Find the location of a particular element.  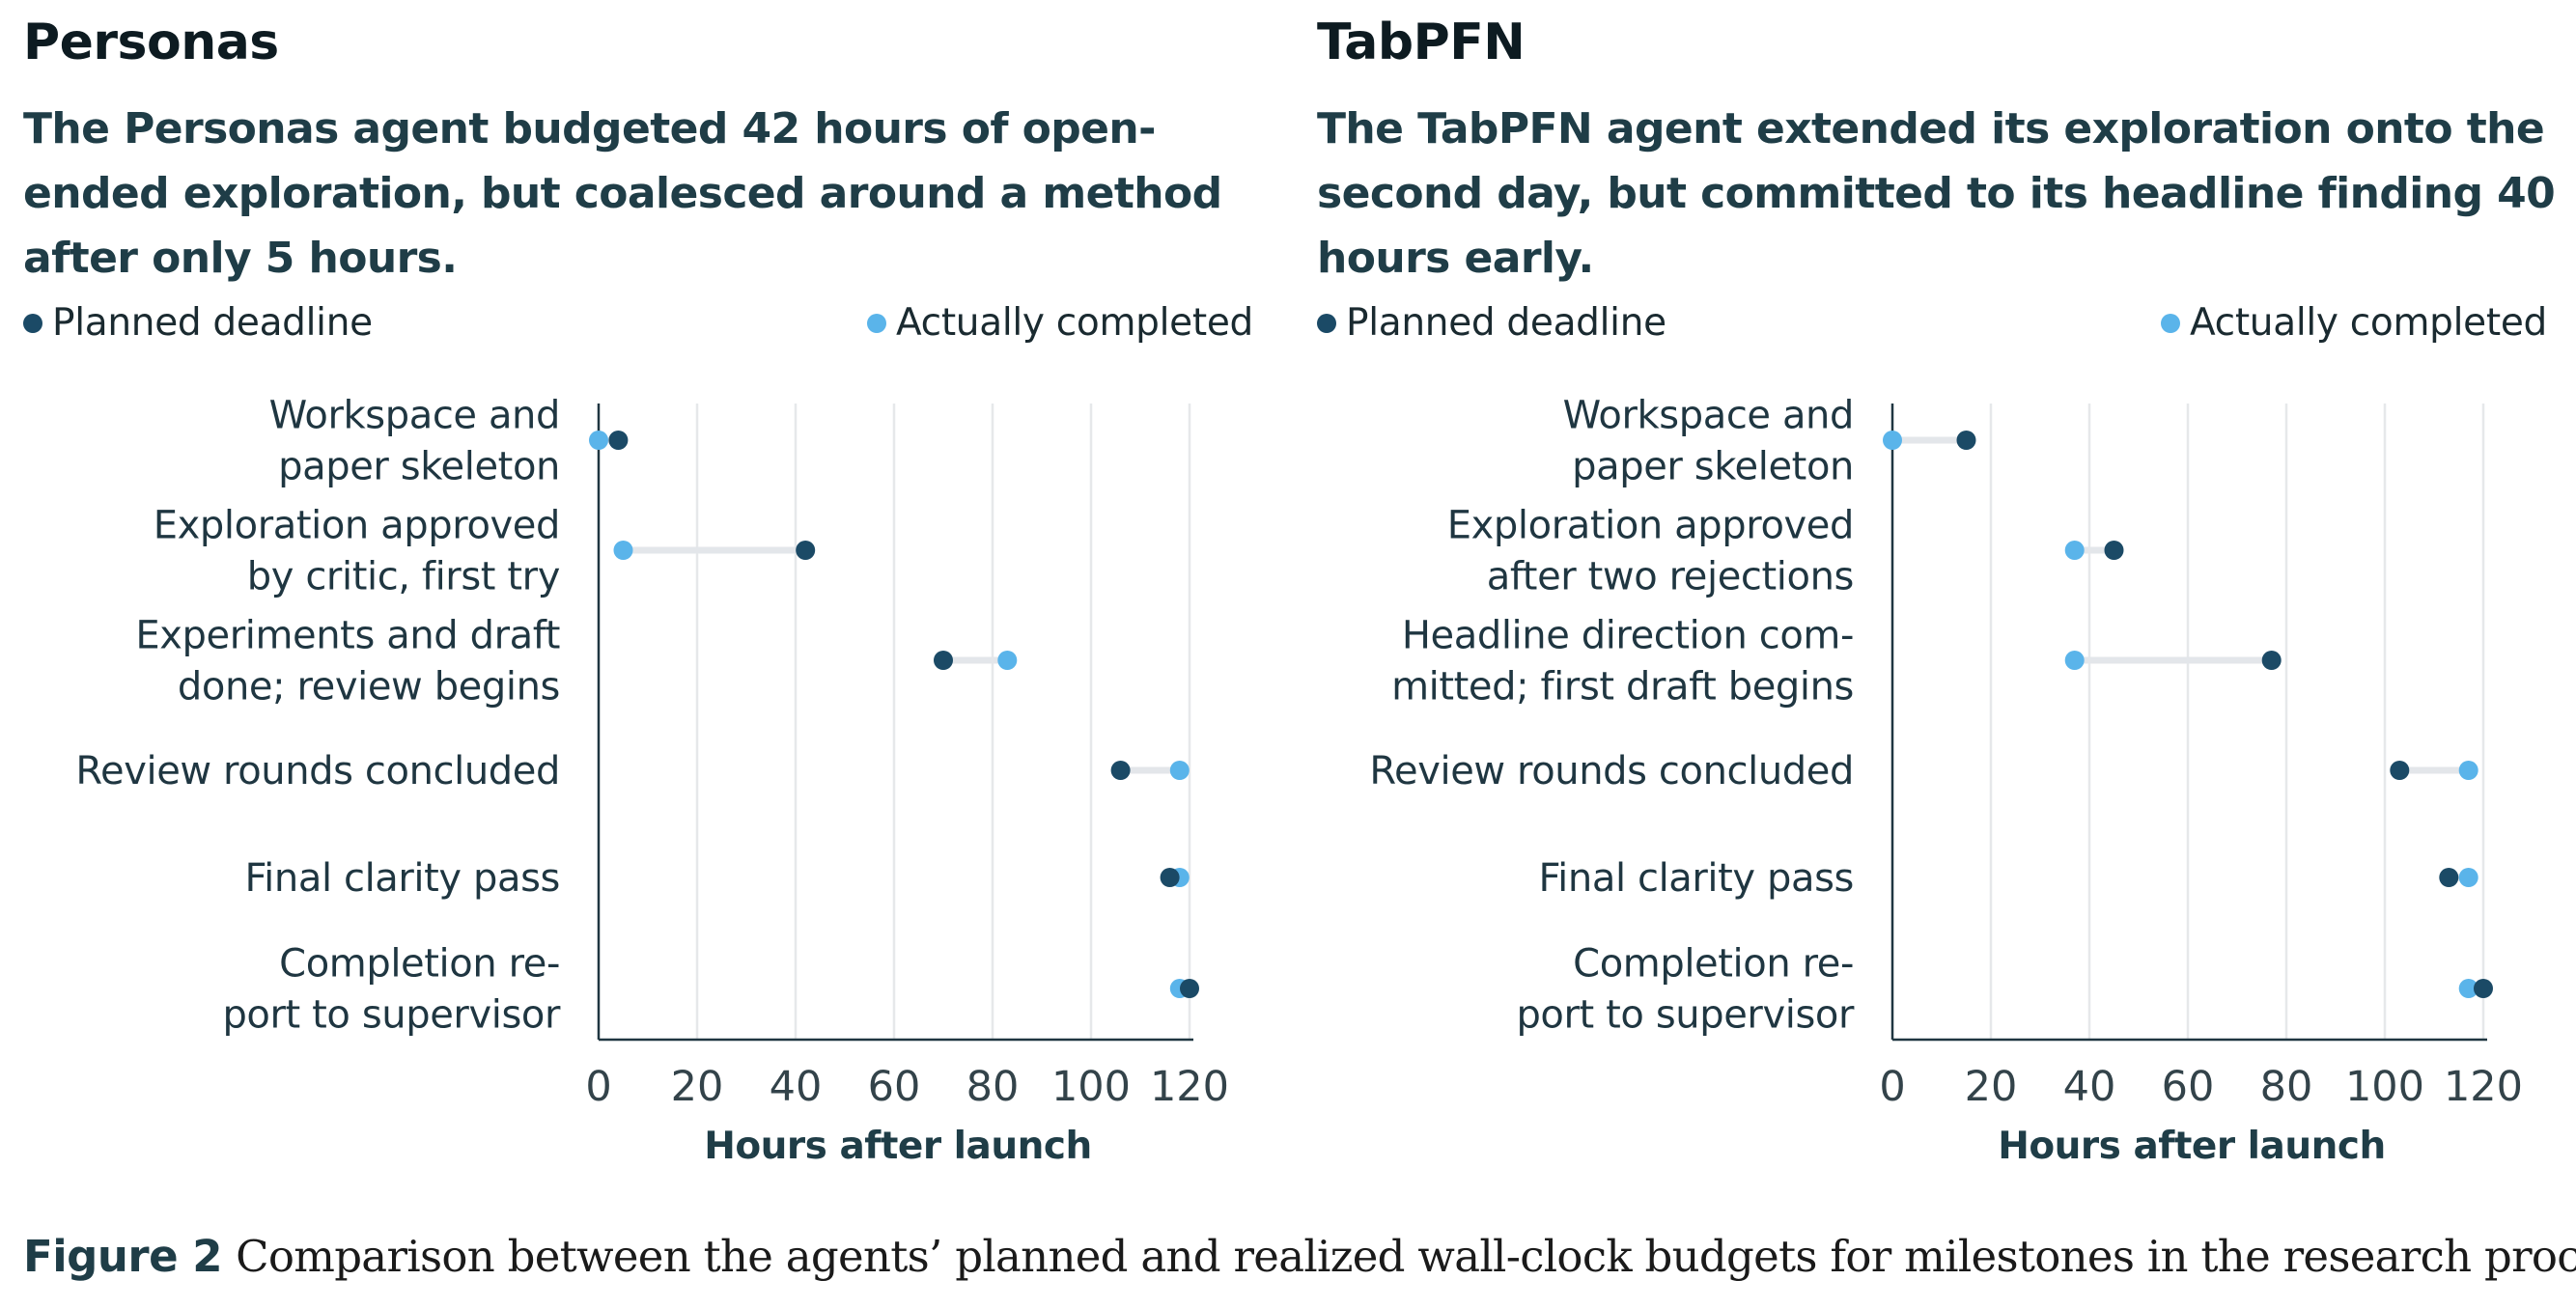

panel-label: TabPFN is located at coordinates (1422, 43).